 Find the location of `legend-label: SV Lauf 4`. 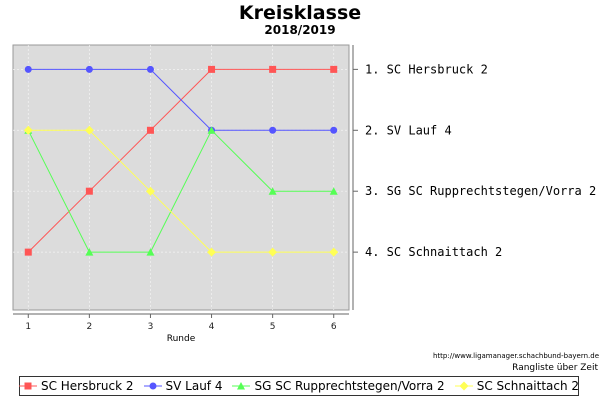

legend-label: SV Lauf 4 is located at coordinates (194, 386).